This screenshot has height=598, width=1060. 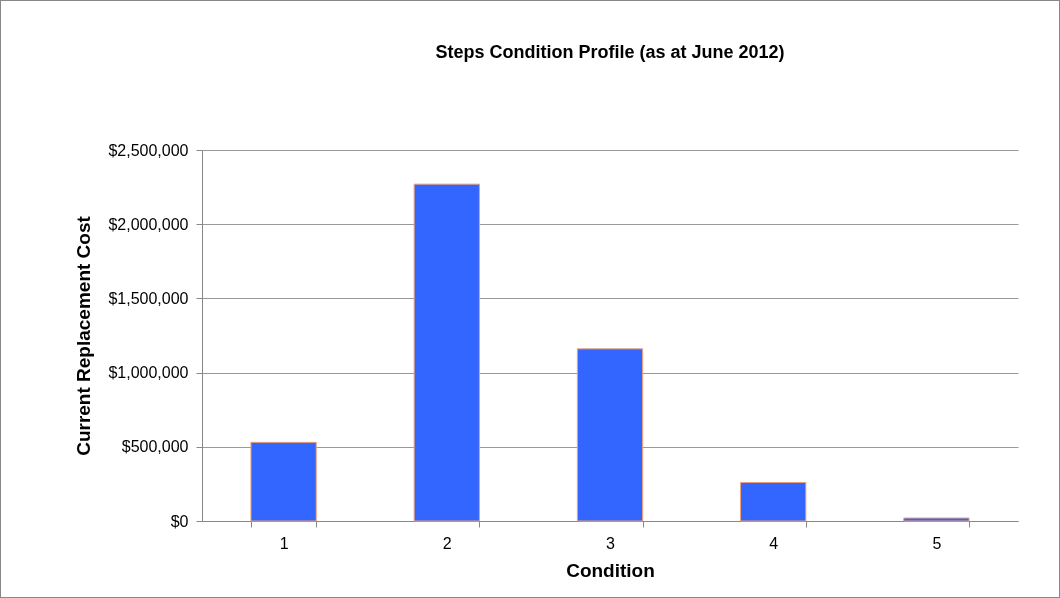 I want to click on chart-title: Steps Condition Profile (as at June 2012), so click(x=610, y=52).